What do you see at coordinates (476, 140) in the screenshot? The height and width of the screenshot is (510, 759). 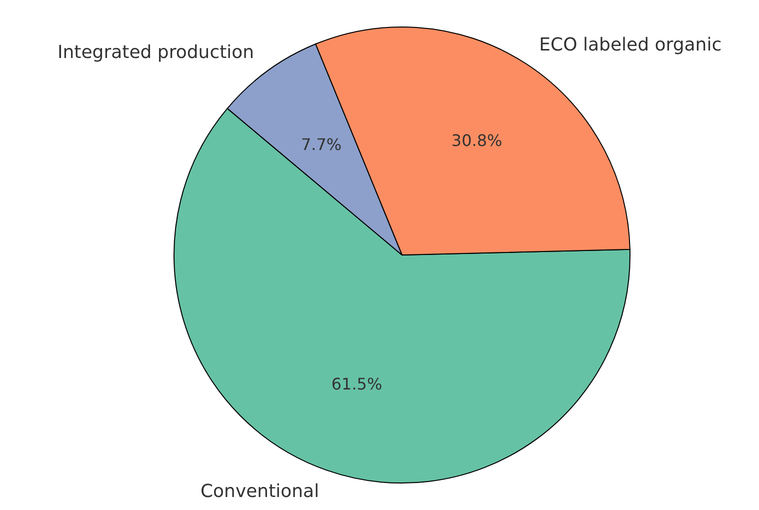 I see `data-label: 30.8%` at bounding box center [476, 140].